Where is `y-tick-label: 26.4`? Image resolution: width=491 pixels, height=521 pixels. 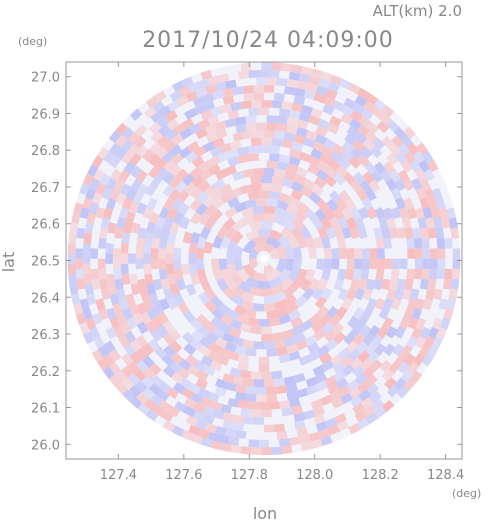
y-tick-label: 26.4 is located at coordinates (45, 298).